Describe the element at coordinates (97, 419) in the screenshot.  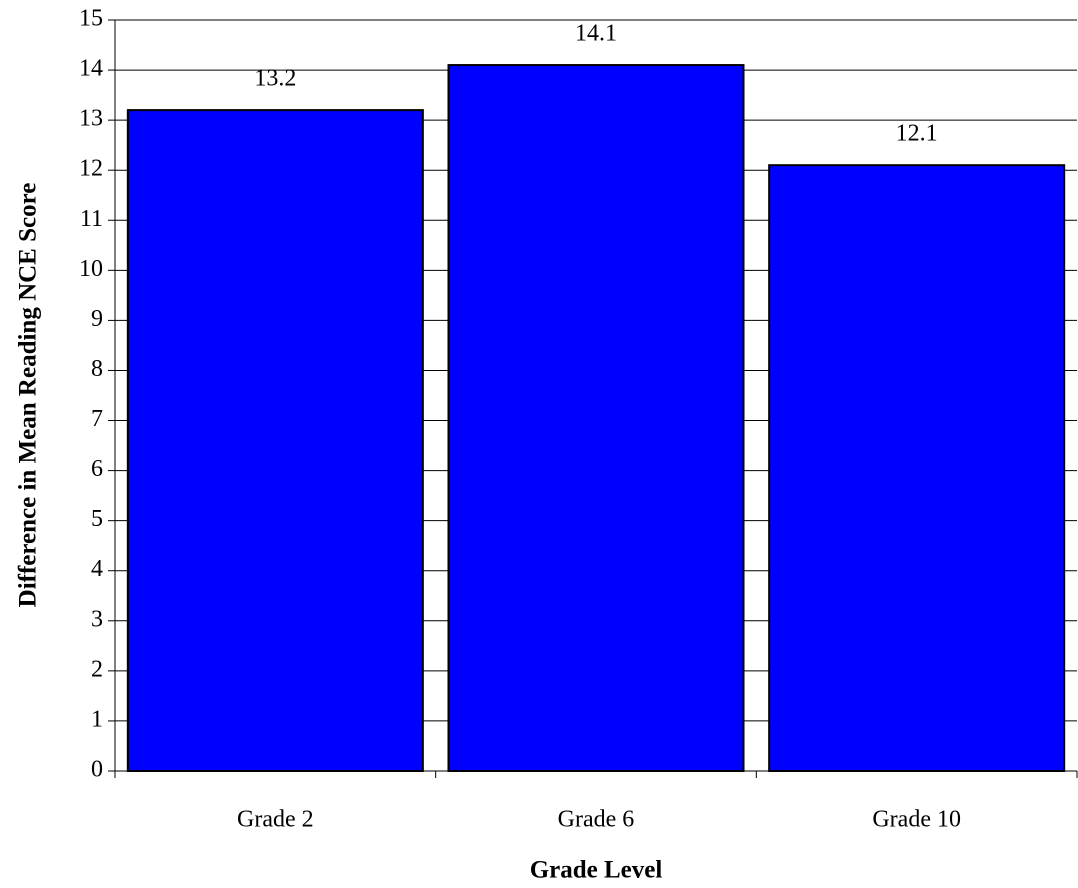
I see `y-tick-label: 7` at that location.